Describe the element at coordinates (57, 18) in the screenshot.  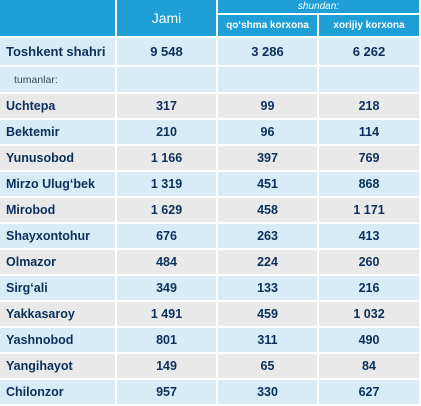
I see `header-corner-cell` at that location.